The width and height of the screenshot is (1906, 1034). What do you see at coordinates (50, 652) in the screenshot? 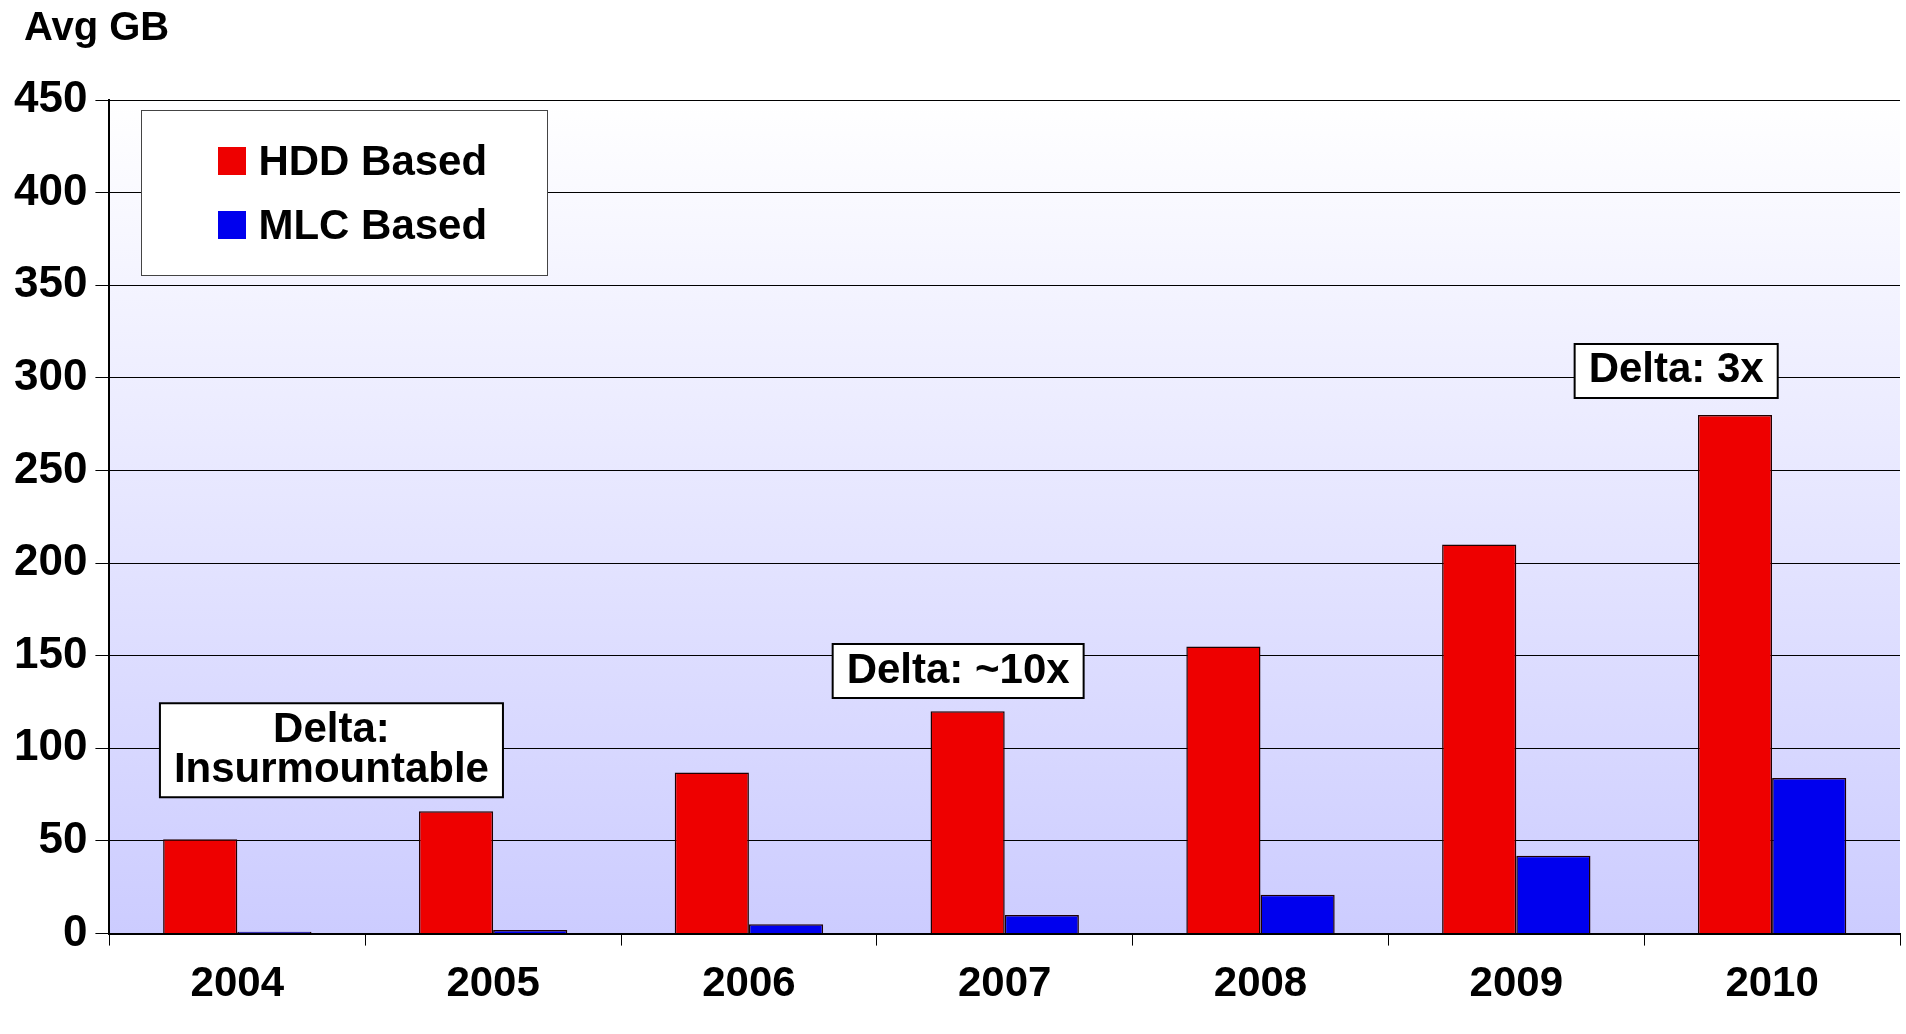
I see `y-tick-label: 150` at bounding box center [50, 652].